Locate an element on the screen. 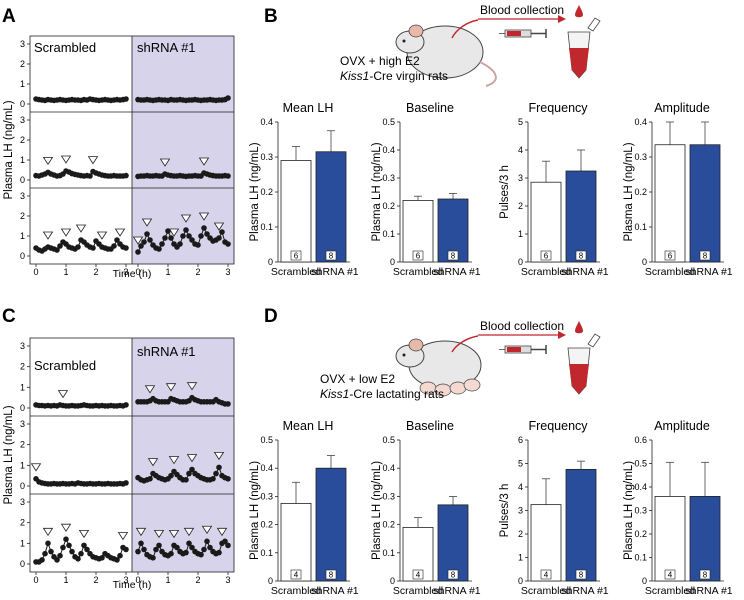 Image resolution: width=744 pixels, height=600 pixels. panel-d-rat-ear is located at coordinates (416, 345).